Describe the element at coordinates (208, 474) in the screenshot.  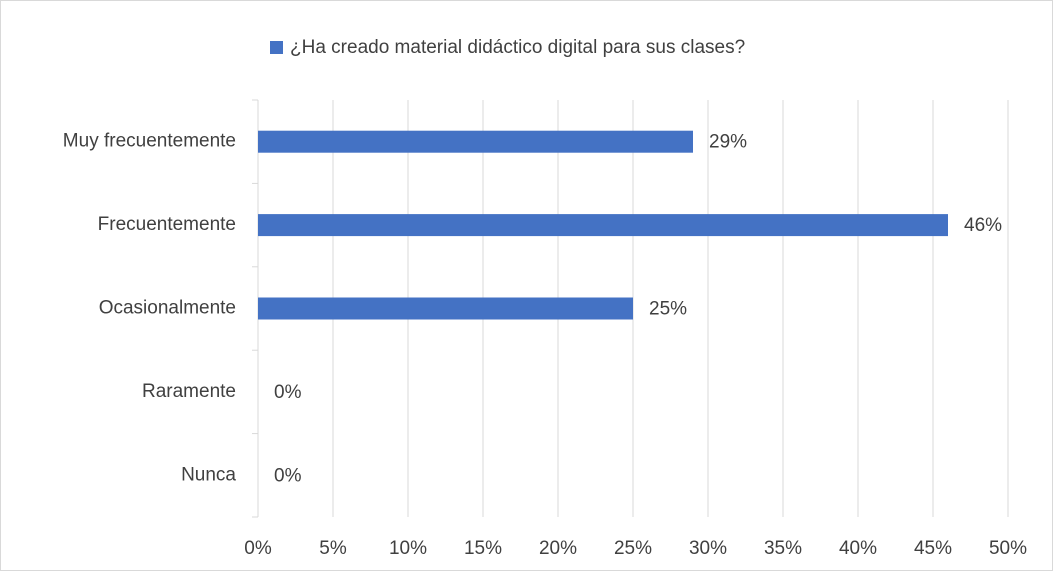
I see `y-tick-label: Nunca` at that location.